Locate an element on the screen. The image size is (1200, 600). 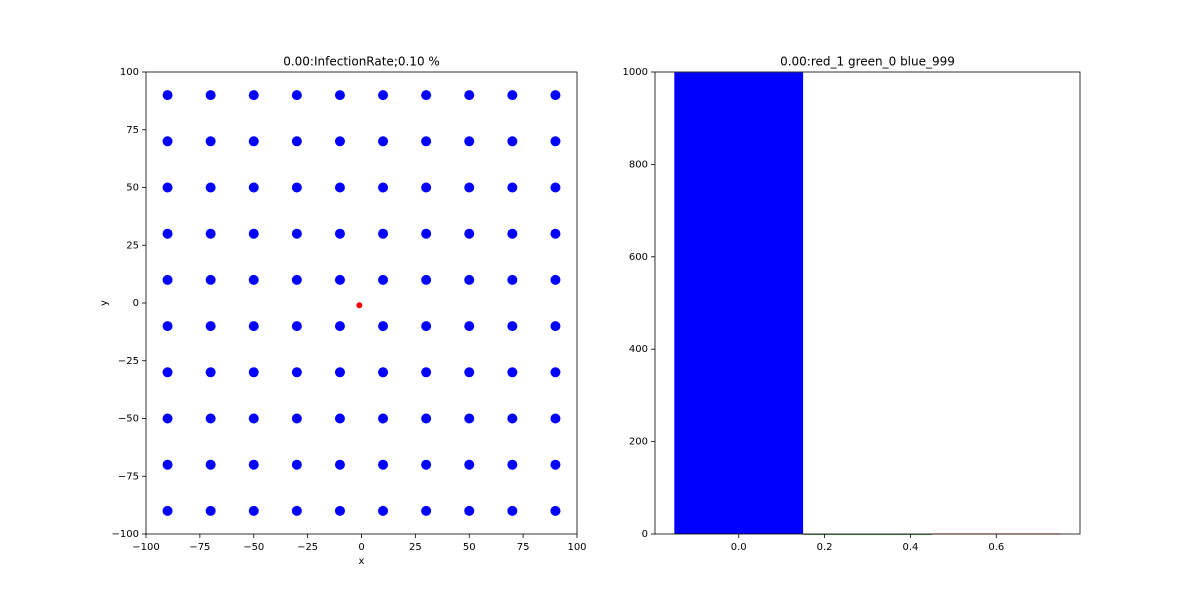
y-tick-label: 100 is located at coordinates (129, 72).